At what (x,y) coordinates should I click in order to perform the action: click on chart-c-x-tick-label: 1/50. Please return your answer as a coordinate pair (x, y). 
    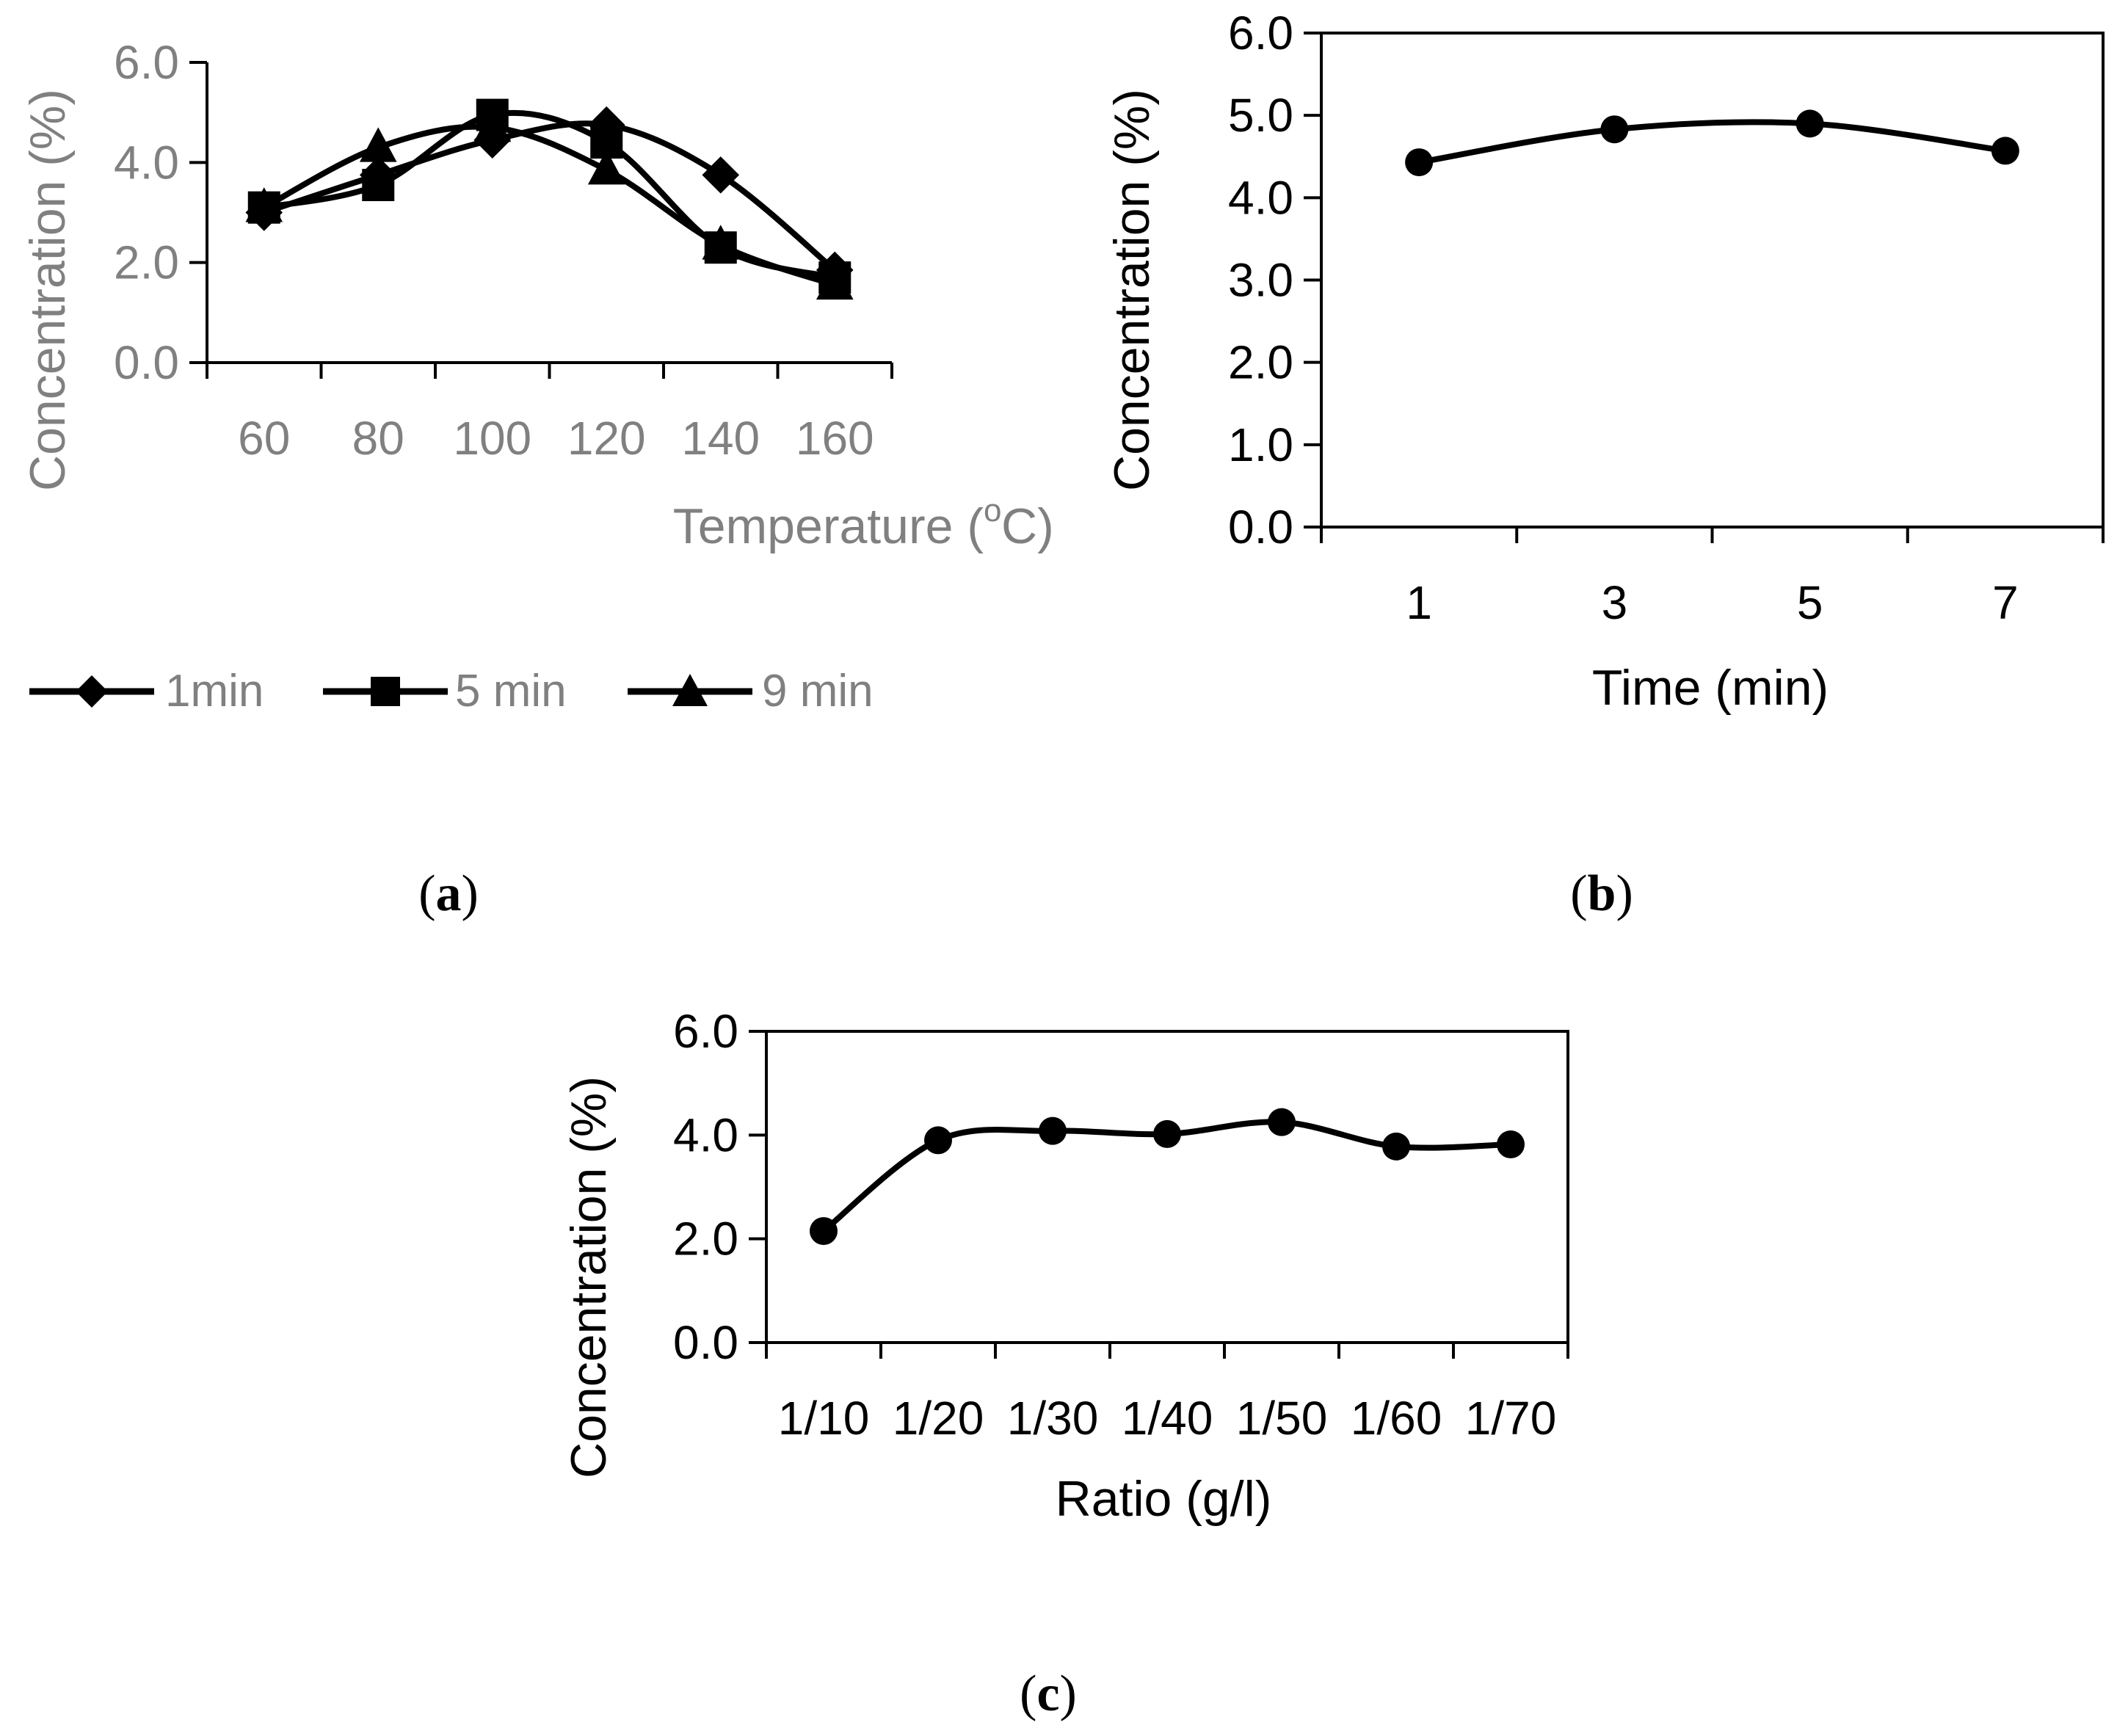
    Looking at the image, I should click on (1282, 1418).